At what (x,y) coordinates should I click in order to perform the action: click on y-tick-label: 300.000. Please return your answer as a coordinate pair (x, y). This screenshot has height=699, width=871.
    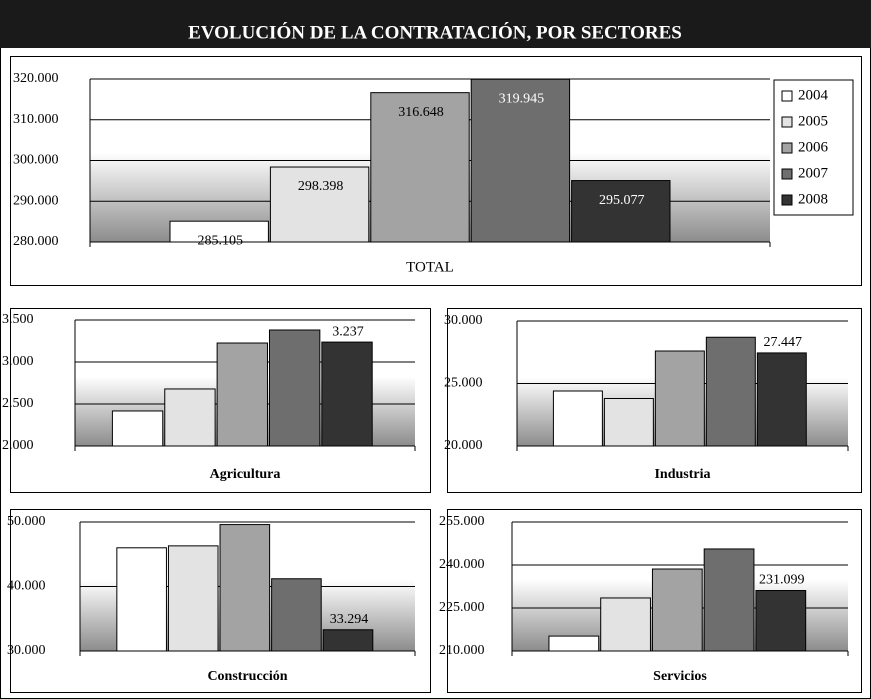
    Looking at the image, I should click on (36, 160).